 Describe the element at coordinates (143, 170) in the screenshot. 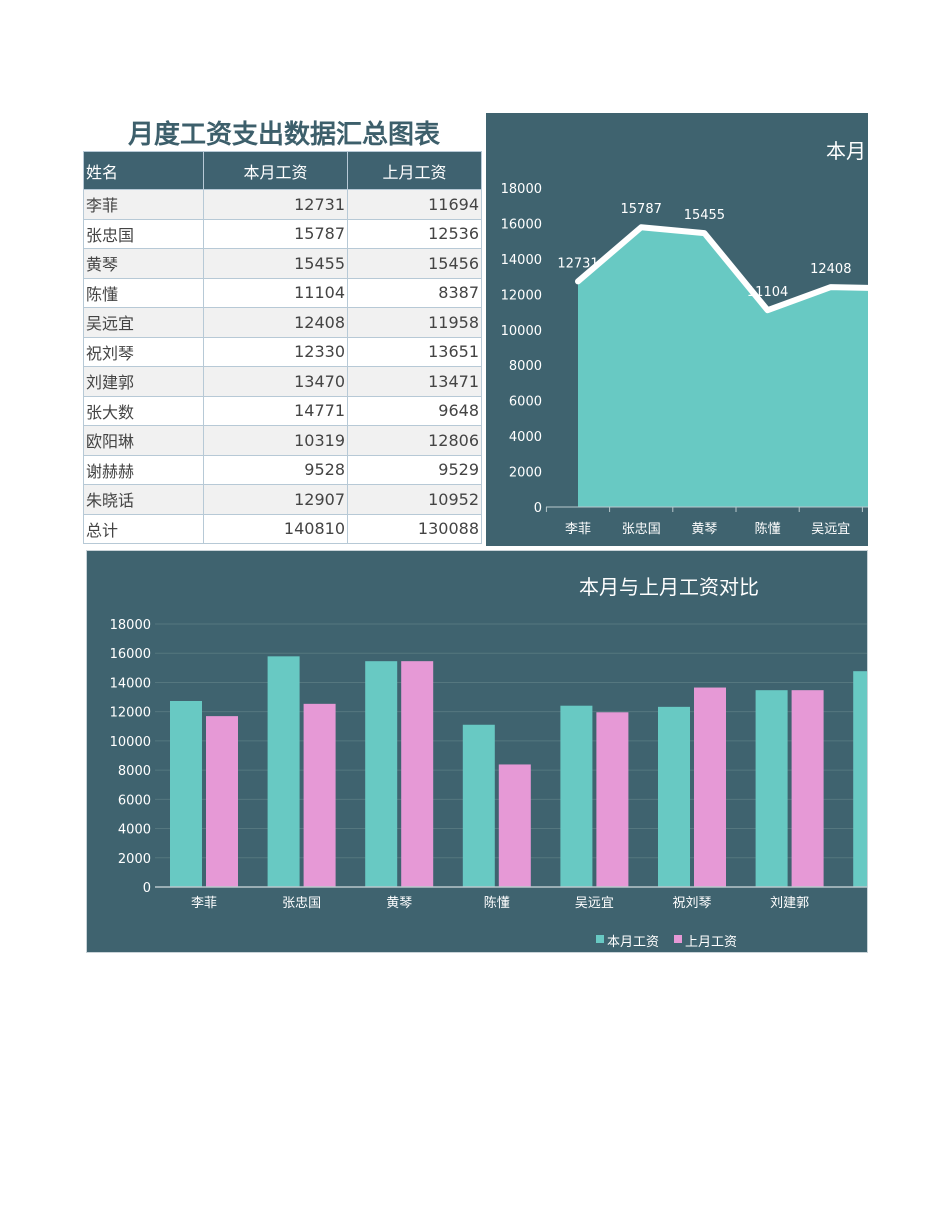

I see `header-name: 姓名` at that location.